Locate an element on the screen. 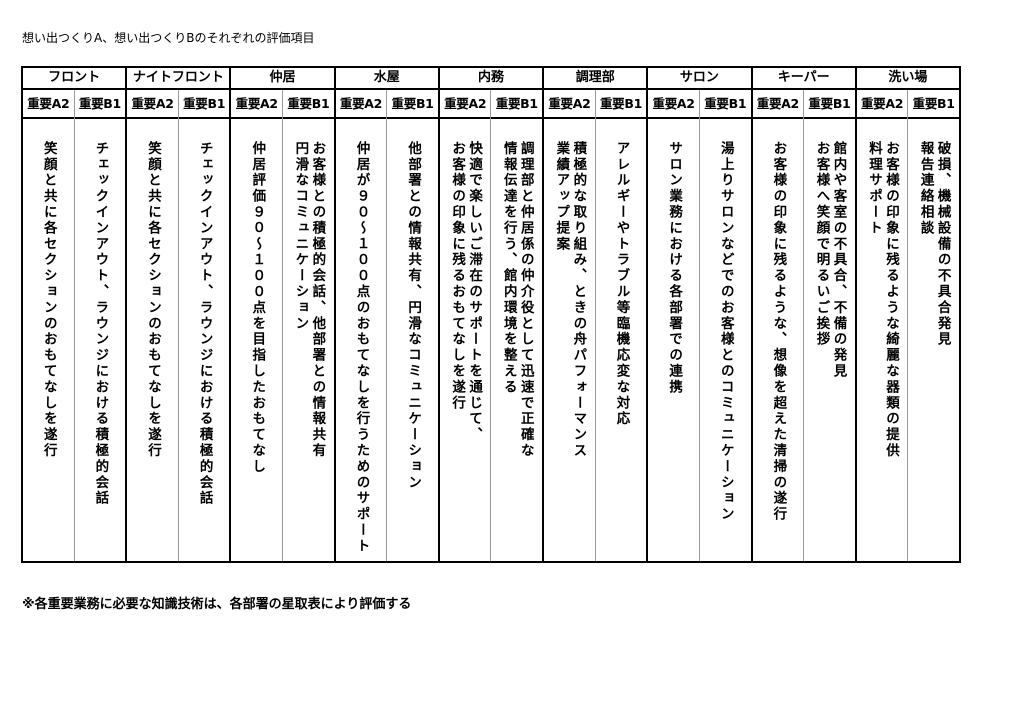 This screenshot has width=1024, height=724. item-description-cell: お客様の印象に残るような綺麗な器類の提供 料理サポート is located at coordinates (882, 340).